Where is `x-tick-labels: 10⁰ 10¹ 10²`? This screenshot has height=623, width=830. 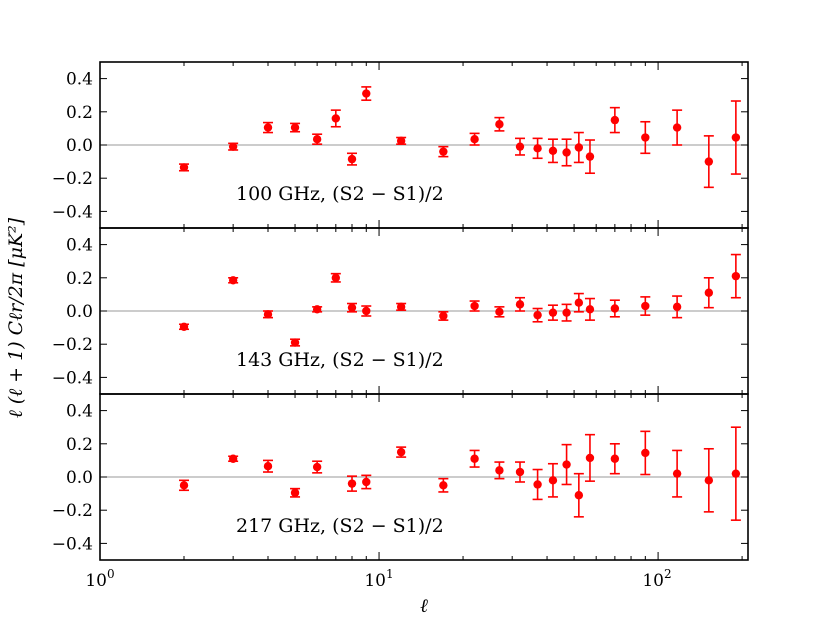 x-tick-labels: 10⁰ 10¹ 10² is located at coordinates (378, 579).